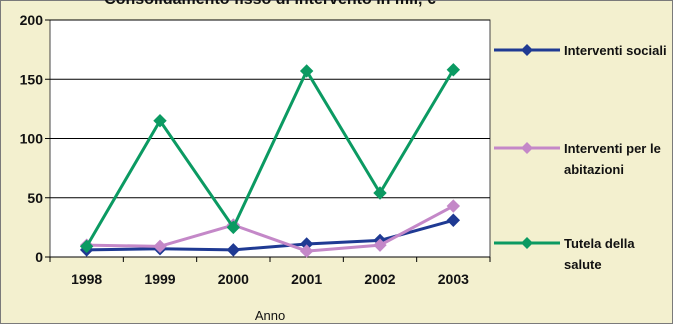 This screenshot has width=673, height=324. Describe the element at coordinates (612, 148) in the screenshot. I see `legend-label: Interventi per le` at that location.